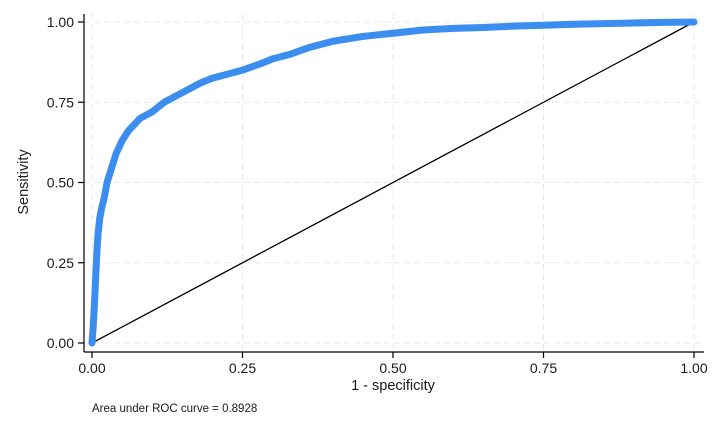 The height and width of the screenshot is (432, 720). Describe the element at coordinates (91, 368) in the screenshot. I see `x-tick-label: 0.00` at that location.